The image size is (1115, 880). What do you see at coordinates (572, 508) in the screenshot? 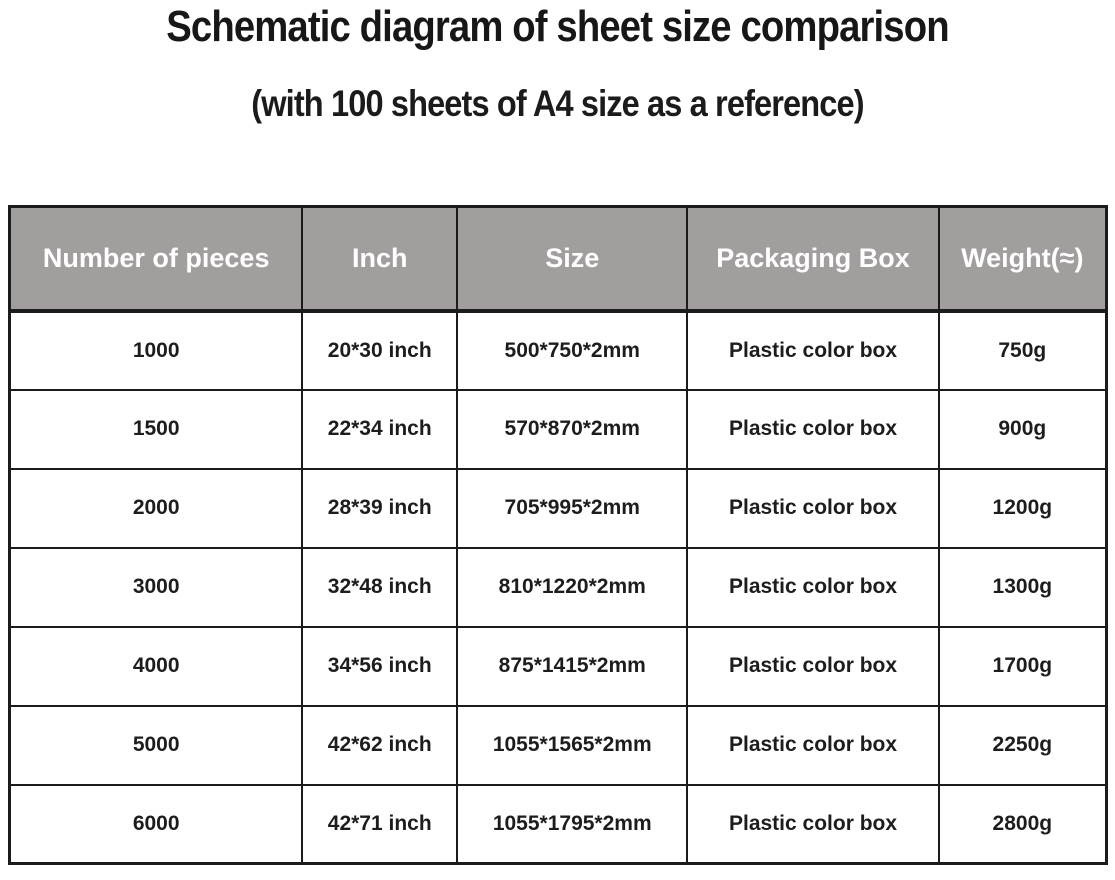
I see `cell-size: 705*995*2mm` at bounding box center [572, 508].